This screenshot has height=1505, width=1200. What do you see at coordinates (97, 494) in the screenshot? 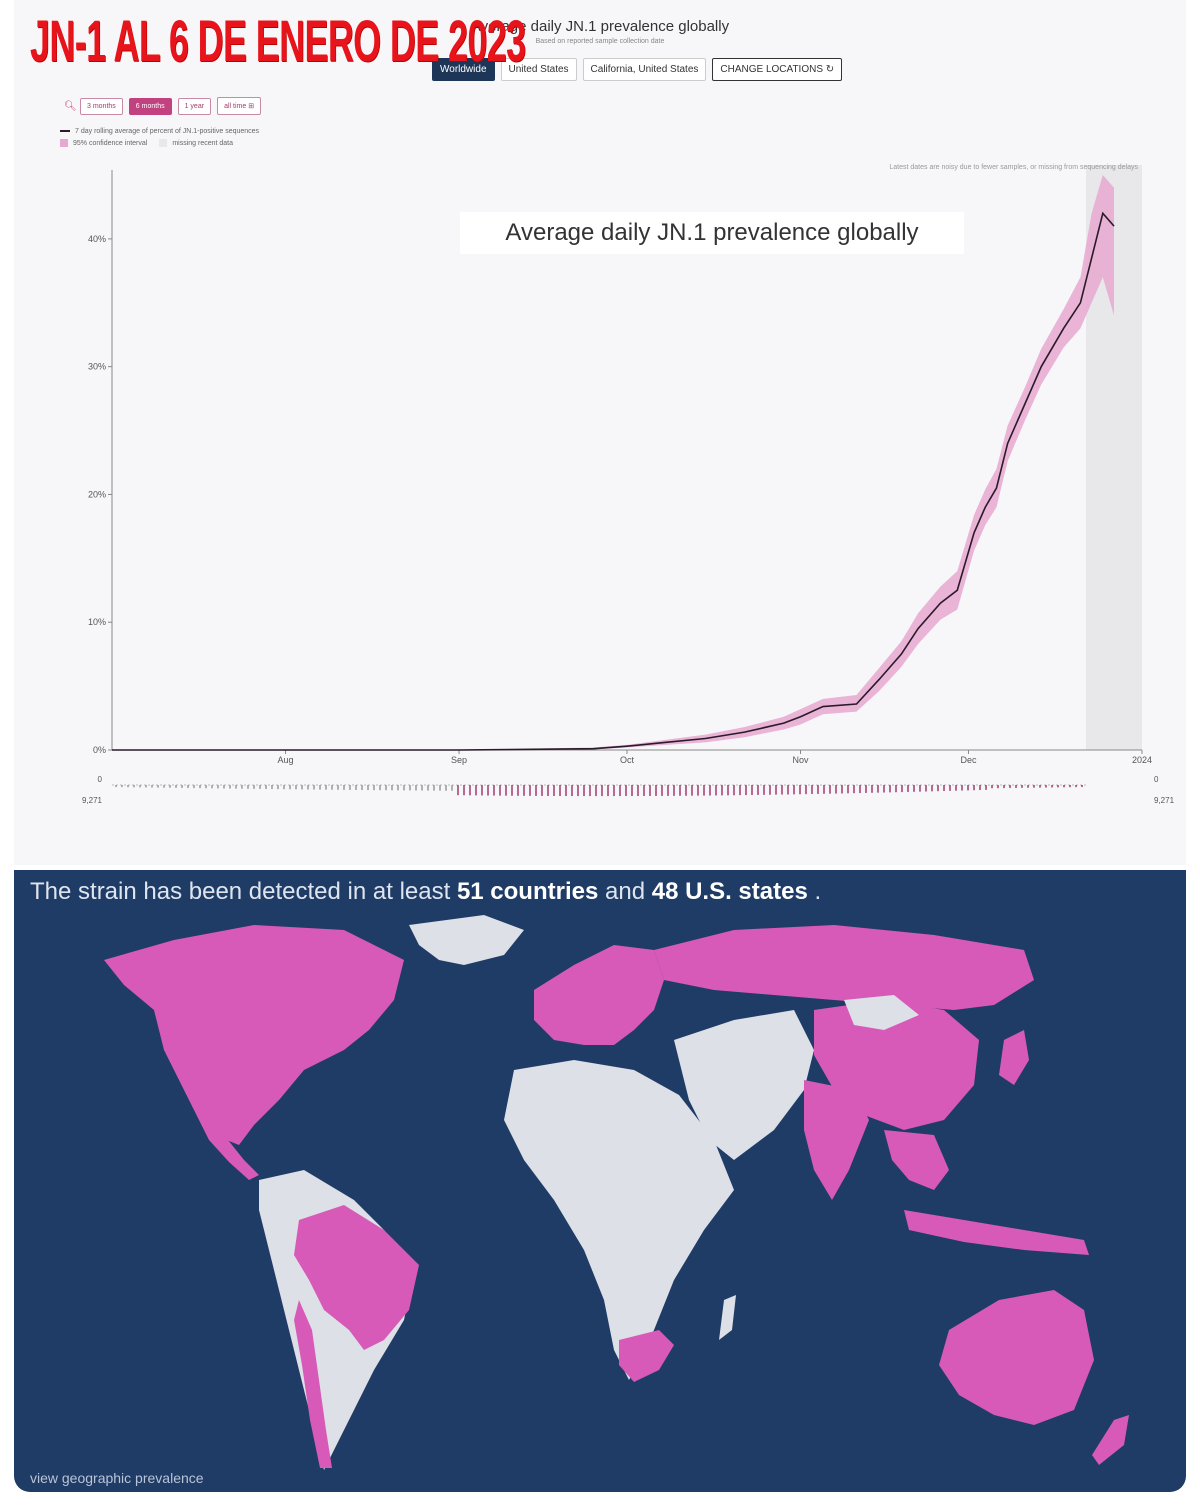
I see `y-tick-label: 20%` at bounding box center [97, 494].